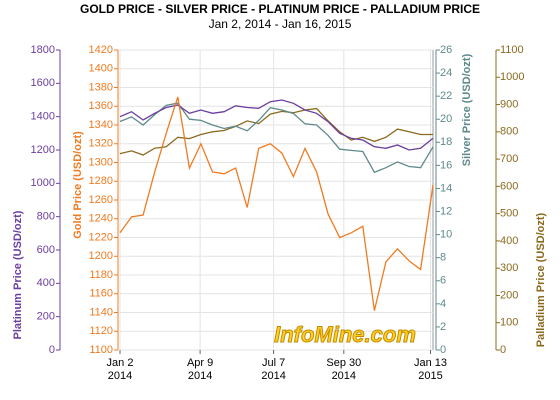 Image resolution: width=560 pixels, height=400 pixels. Describe the element at coordinates (101, 87) in the screenshot. I see `y-tick-label: 1380` at that location.